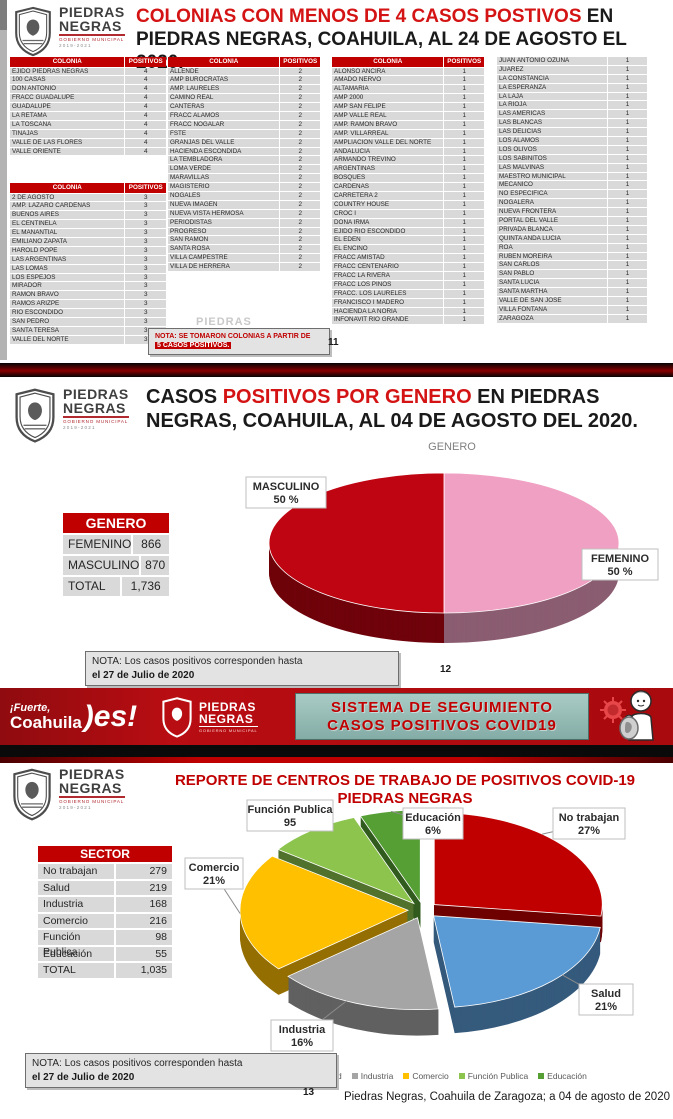  I want to click on slogan-es: )es!, so click(110, 716).